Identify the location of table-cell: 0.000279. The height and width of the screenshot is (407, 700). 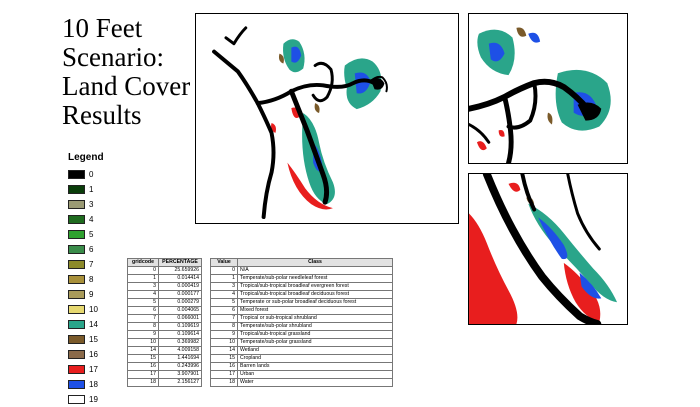
(180, 302).